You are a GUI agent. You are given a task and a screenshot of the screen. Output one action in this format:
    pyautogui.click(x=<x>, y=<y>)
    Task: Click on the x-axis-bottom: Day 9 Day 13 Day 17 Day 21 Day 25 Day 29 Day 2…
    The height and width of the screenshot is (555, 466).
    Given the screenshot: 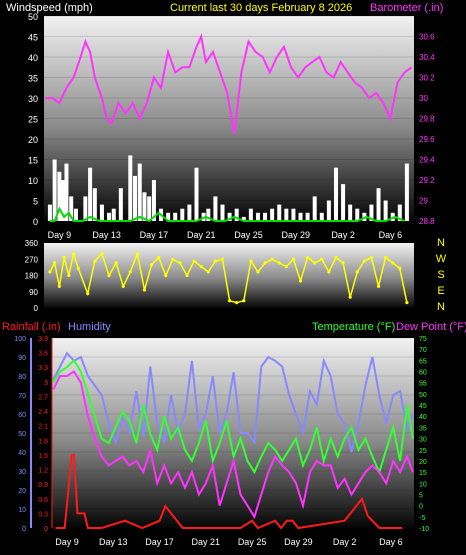 What is the action you would take?
    pyautogui.click(x=228, y=542)
    